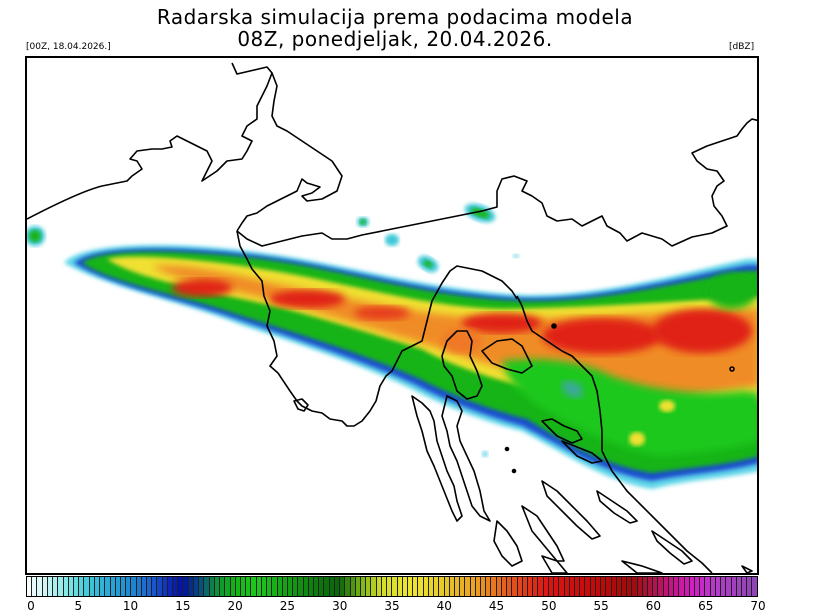 The width and height of the screenshot is (820, 615). What do you see at coordinates (68, 47) in the screenshot?
I see `model-init-time: [00Z, 18.04.2026.]` at bounding box center [68, 47].